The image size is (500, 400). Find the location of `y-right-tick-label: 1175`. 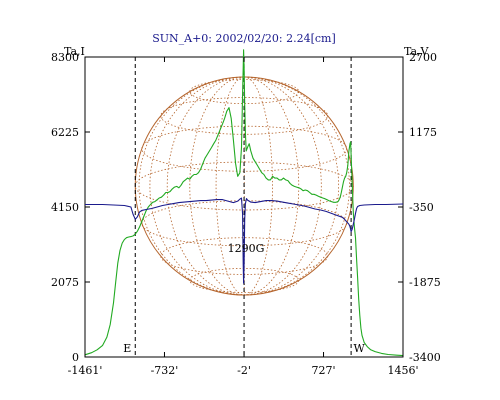

y-right-tick-label: 1175 is located at coordinates (423, 132).